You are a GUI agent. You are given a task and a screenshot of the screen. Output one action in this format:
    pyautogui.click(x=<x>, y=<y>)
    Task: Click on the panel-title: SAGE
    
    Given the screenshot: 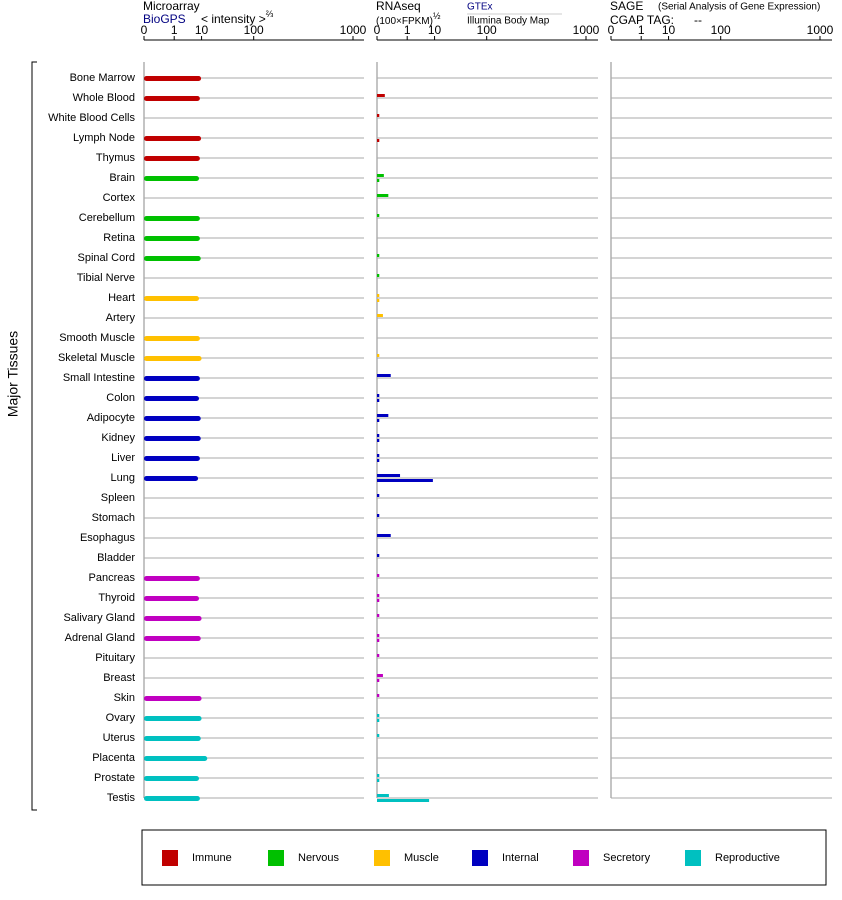 What is the action you would take?
    pyautogui.click(x=626, y=6)
    